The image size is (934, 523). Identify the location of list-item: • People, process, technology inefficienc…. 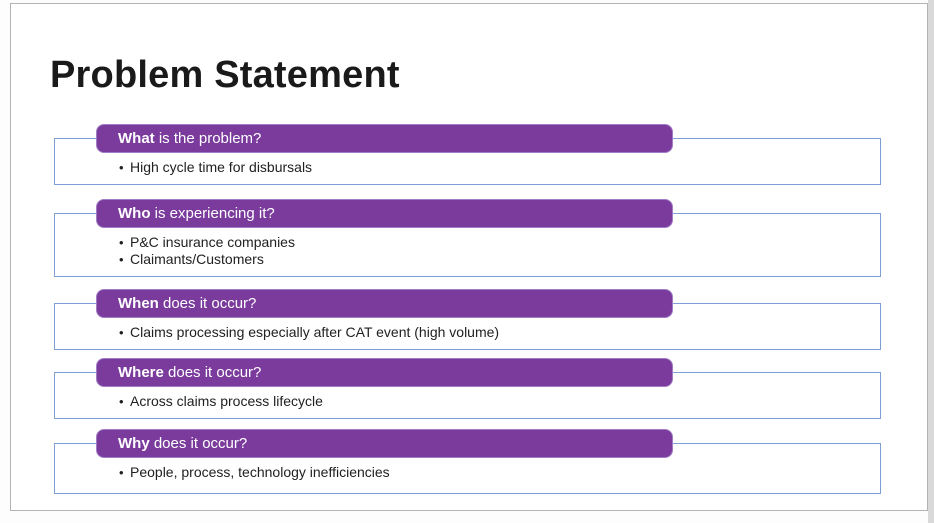
(495, 472).